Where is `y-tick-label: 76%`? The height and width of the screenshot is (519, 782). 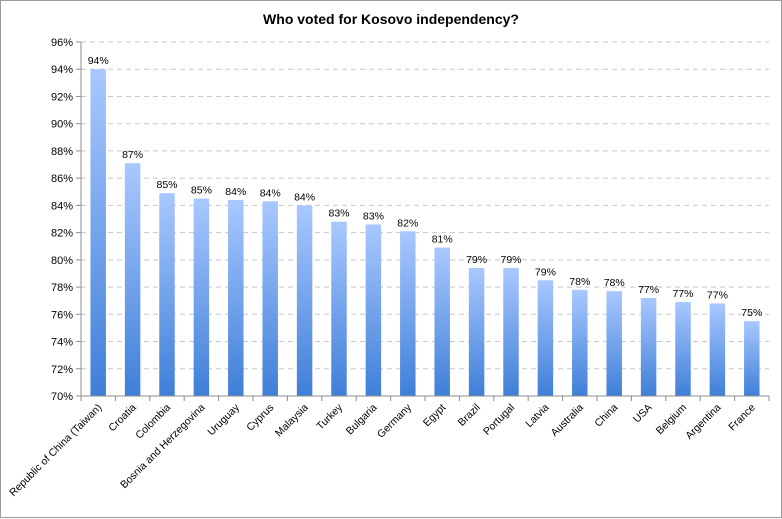 y-tick-label: 76% is located at coordinates (62, 315).